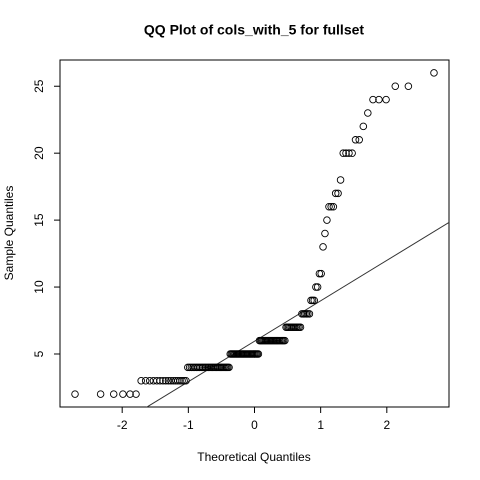 This screenshot has height=480, width=480. What do you see at coordinates (39, 86) in the screenshot?
I see `y-tick-label: 25` at bounding box center [39, 86].